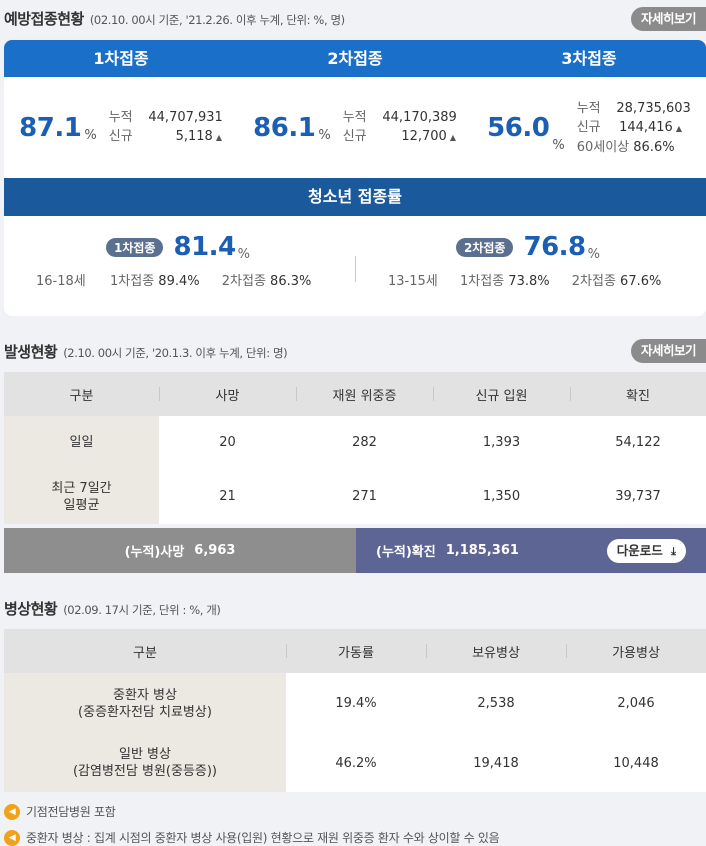  I want to click on dose3-senior-label: 60세이상, so click(603, 147).